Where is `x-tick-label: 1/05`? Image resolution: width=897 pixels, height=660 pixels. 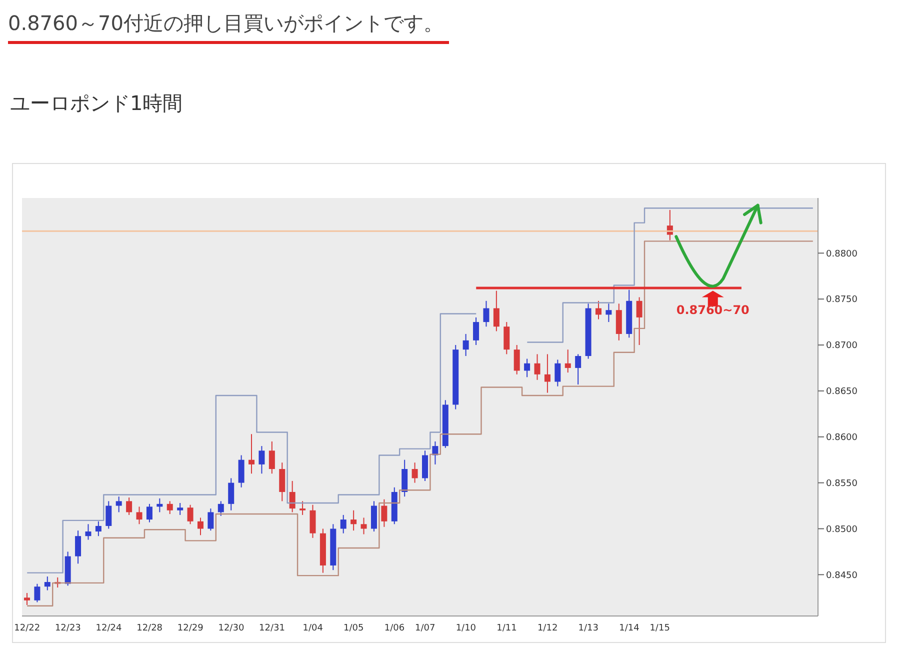 x-tick-label: 1/05 is located at coordinates (354, 628).